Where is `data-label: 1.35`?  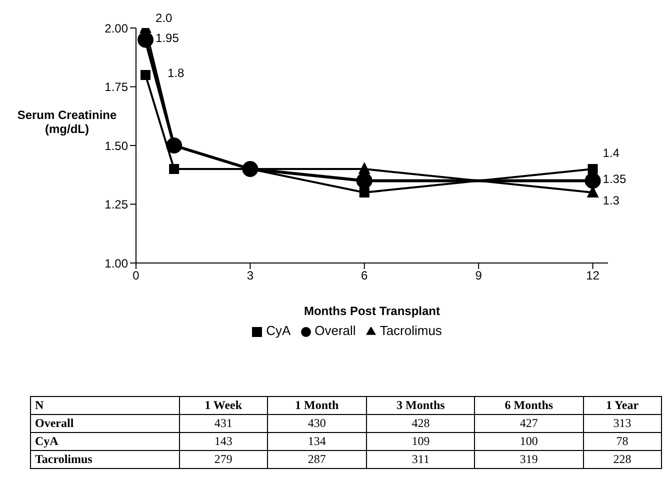 data-label: 1.35 is located at coordinates (614, 179).